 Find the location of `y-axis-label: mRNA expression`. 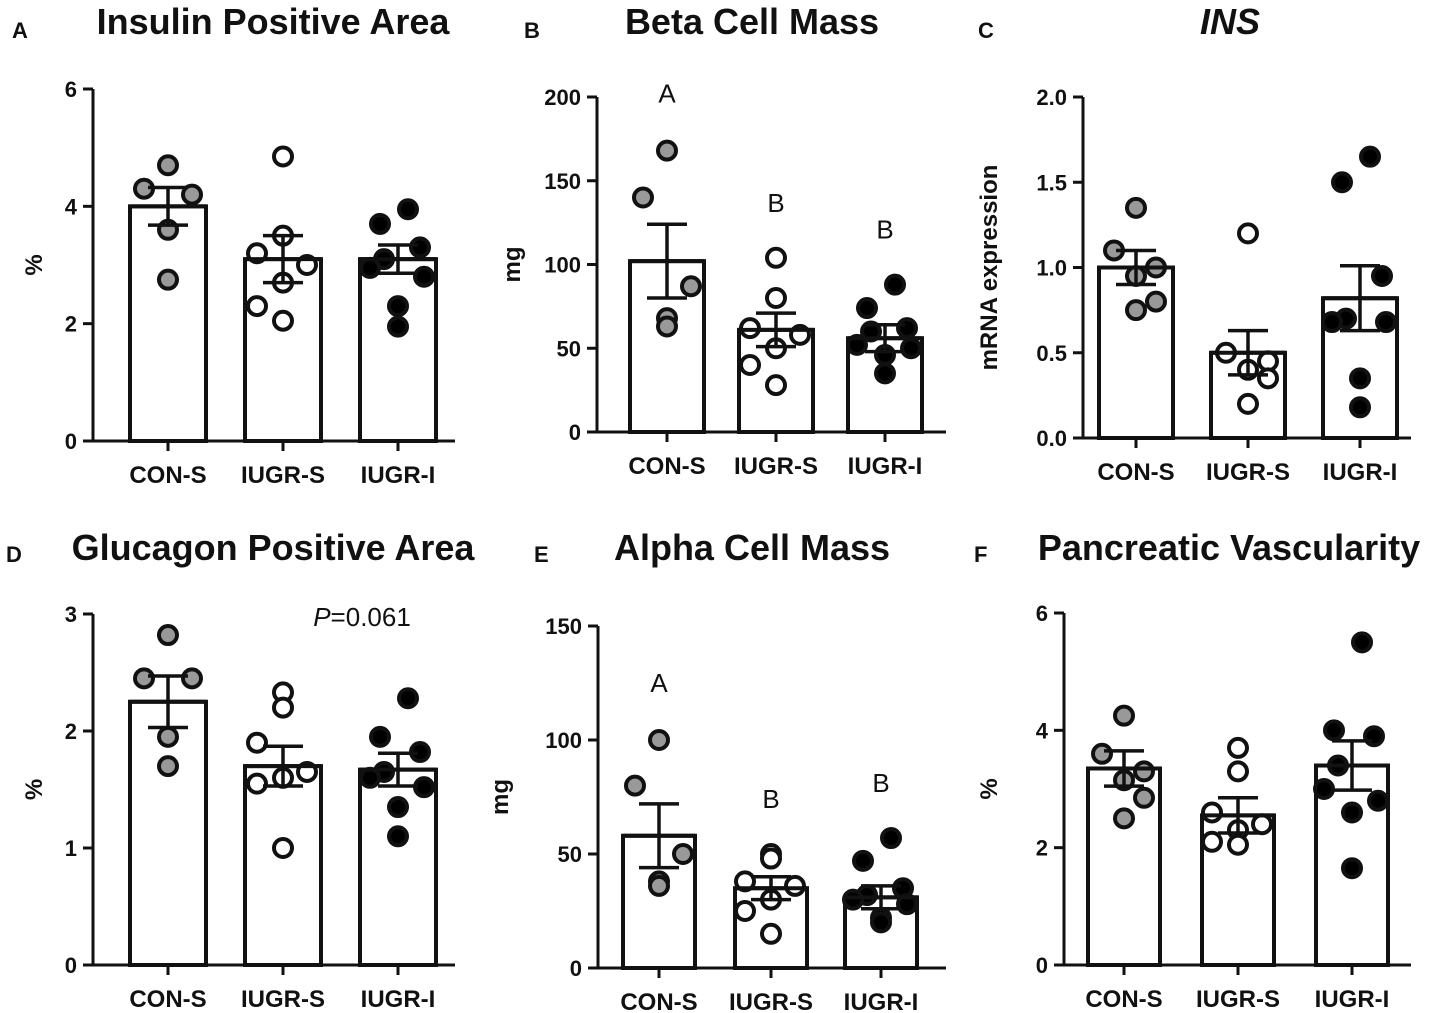

y-axis-label: mRNA expression is located at coordinates (989, 268).